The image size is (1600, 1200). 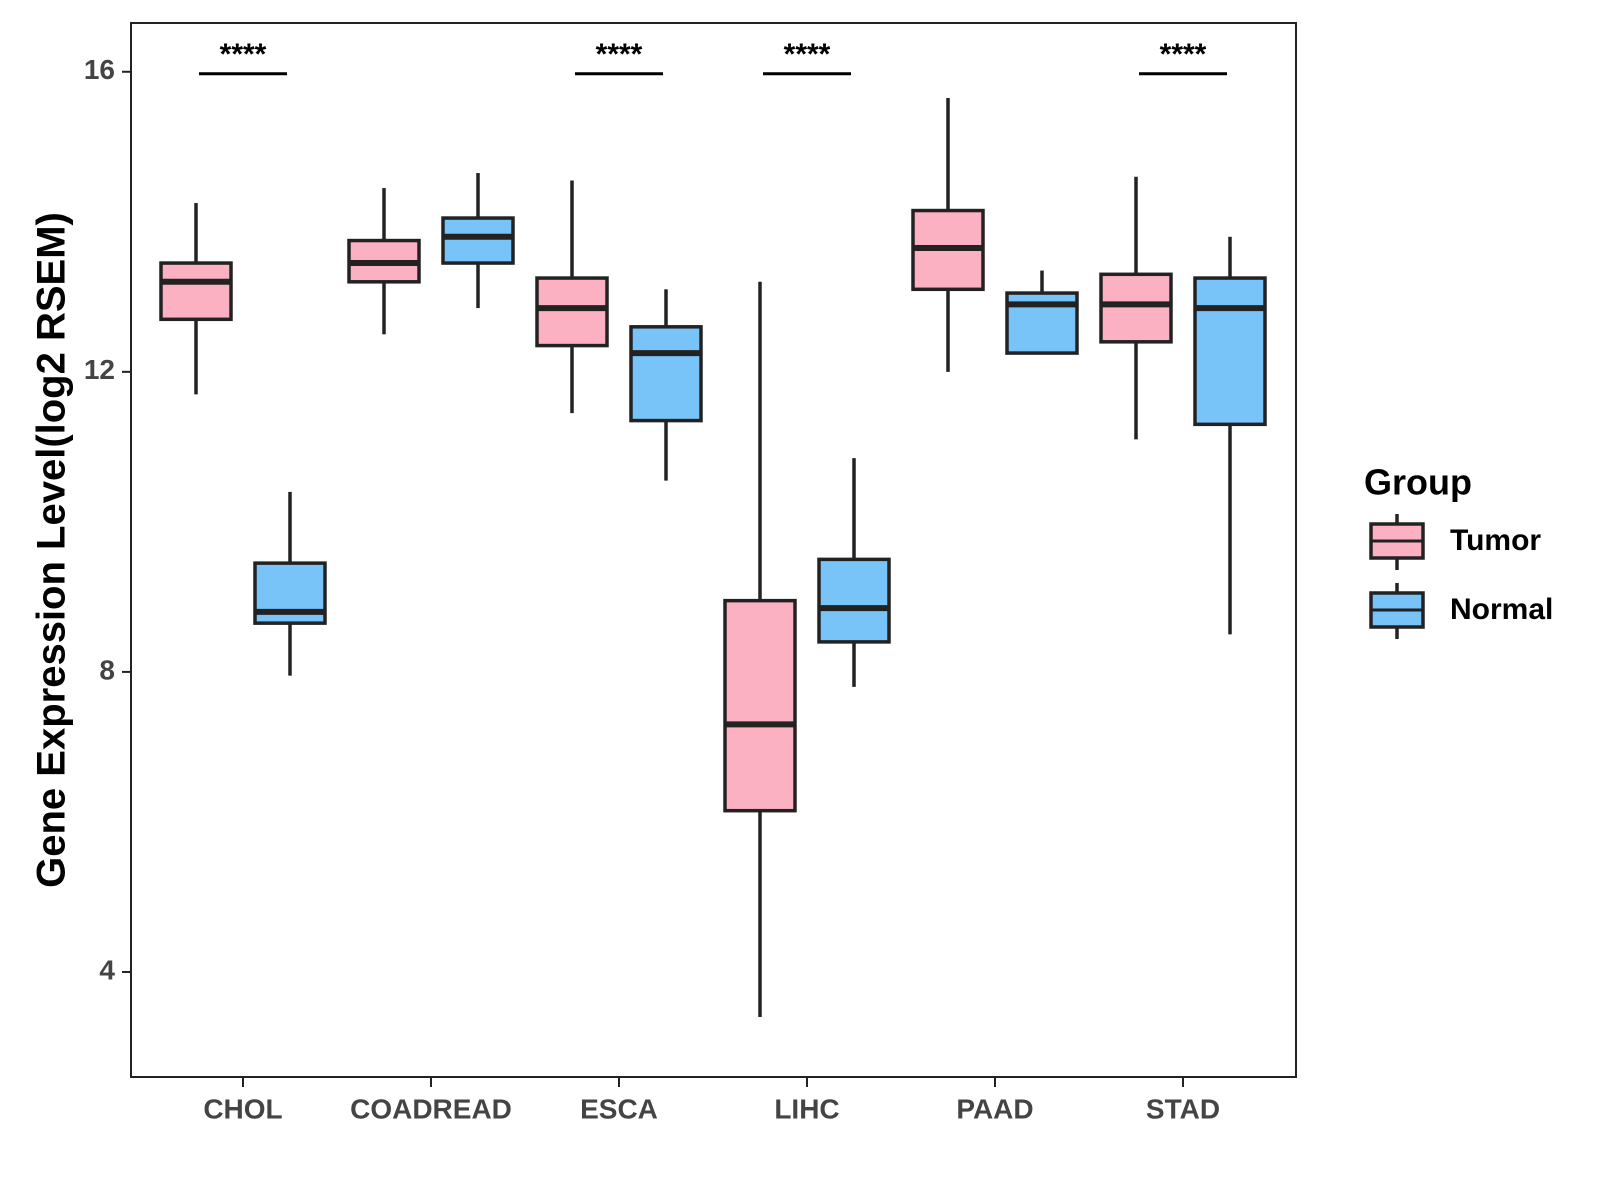 What do you see at coordinates (290, 583) in the screenshot?
I see `box-normal-chol` at bounding box center [290, 583].